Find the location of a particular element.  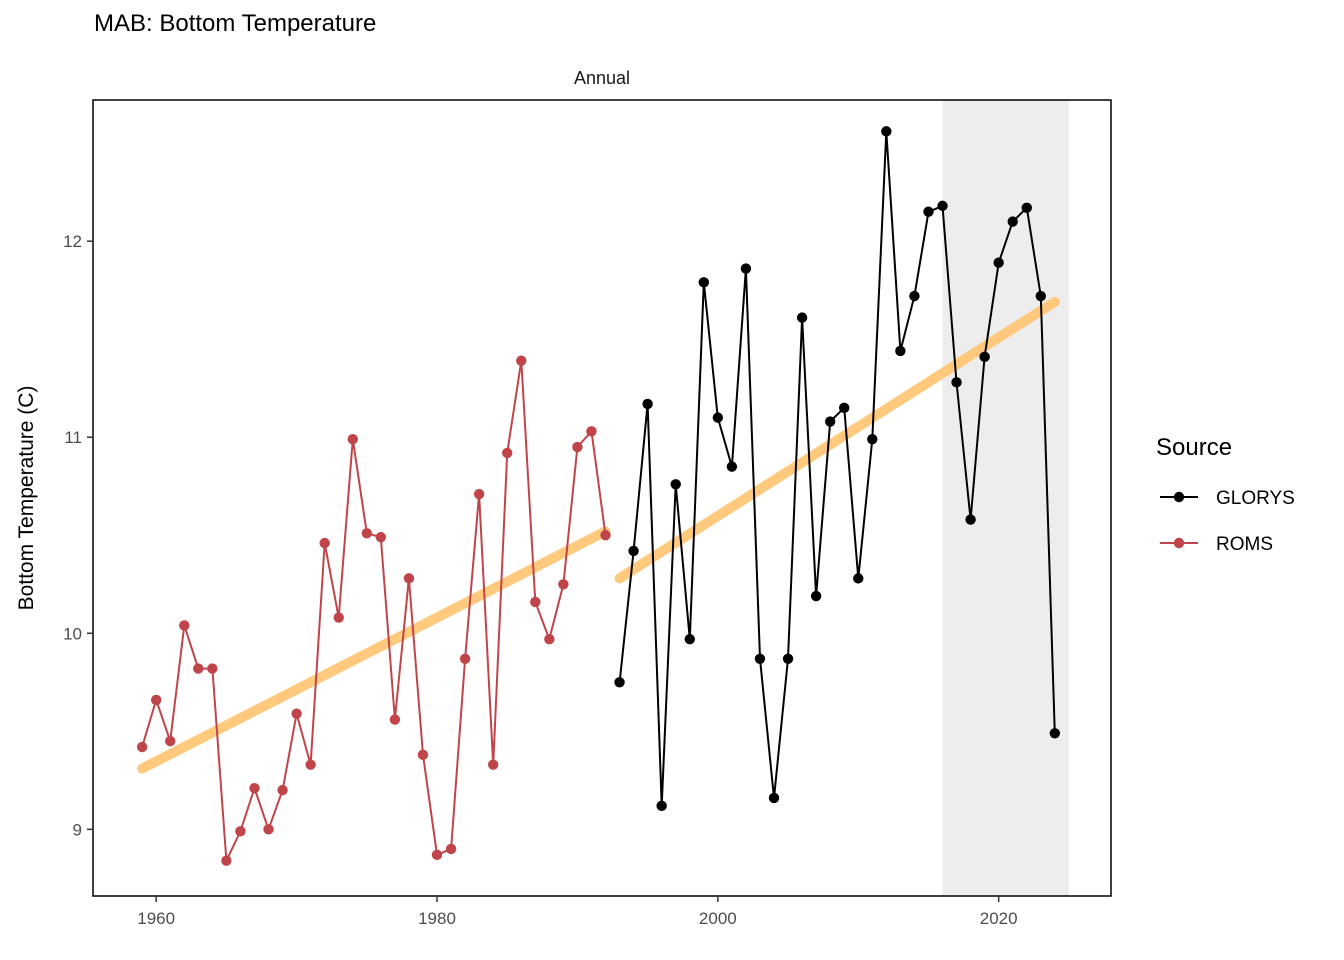

legend-label-roms: ROMS is located at coordinates (1244, 544).